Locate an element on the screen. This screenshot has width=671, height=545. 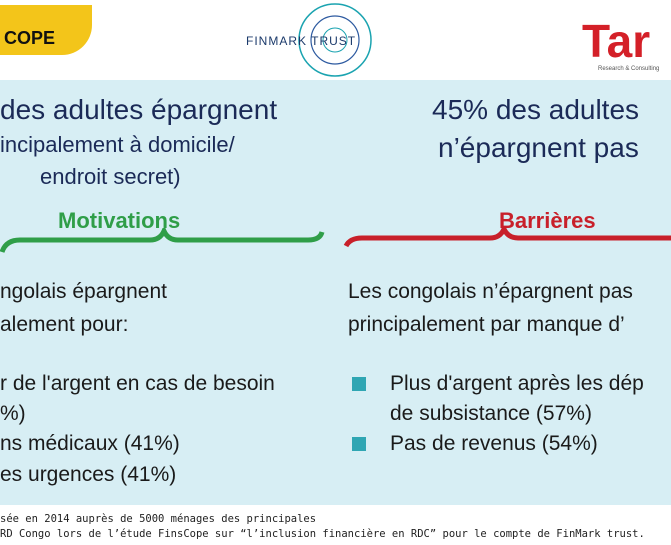
logo-center-icon is located at coordinates (335, 40).